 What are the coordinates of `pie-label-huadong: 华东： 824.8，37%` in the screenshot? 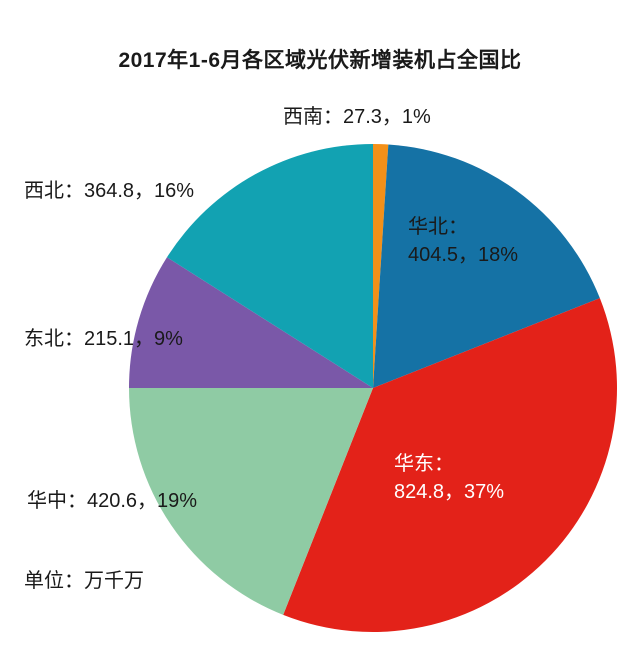 It's located at (449, 478).